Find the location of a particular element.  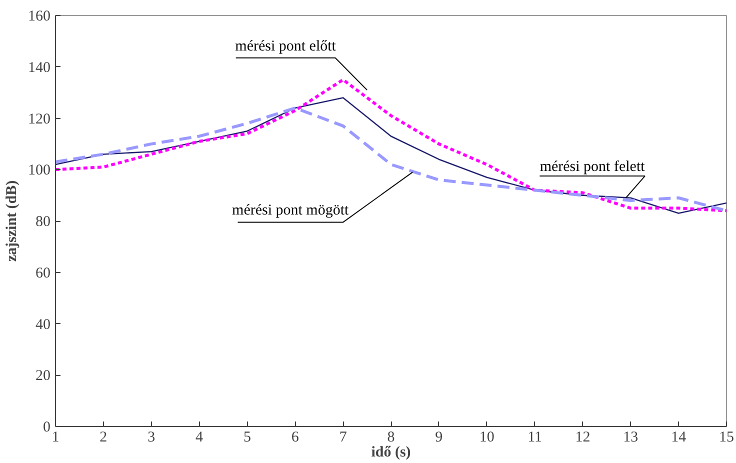

x-tick-label: 1 is located at coordinates (56, 438).